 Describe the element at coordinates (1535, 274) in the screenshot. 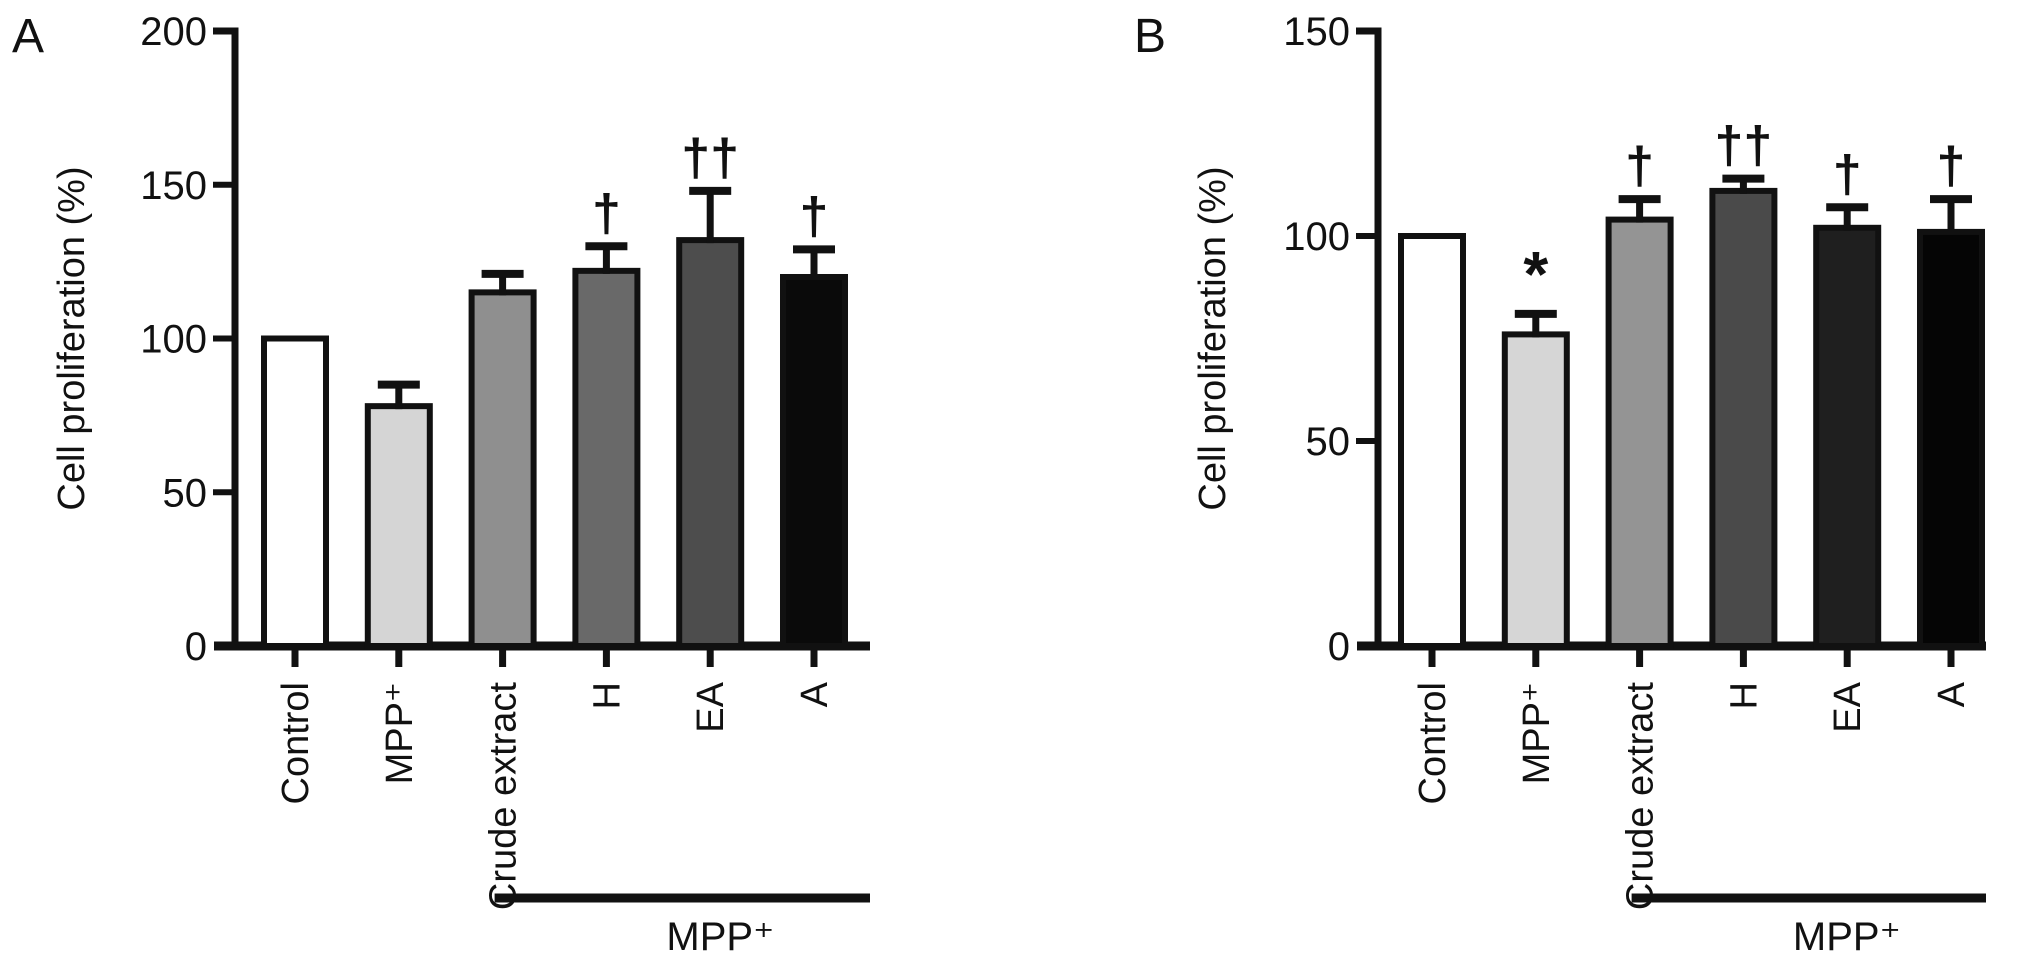

I see `sig-marker: *` at that location.